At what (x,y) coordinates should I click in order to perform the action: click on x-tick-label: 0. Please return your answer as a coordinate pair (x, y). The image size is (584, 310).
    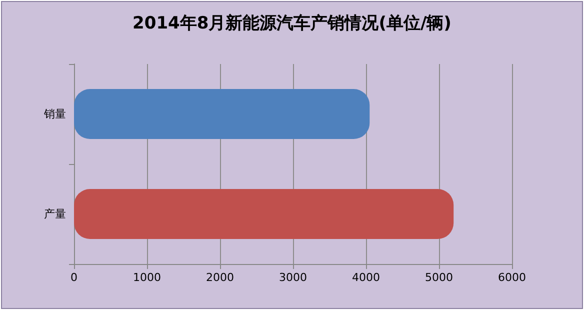
    Looking at the image, I should click on (74, 277).